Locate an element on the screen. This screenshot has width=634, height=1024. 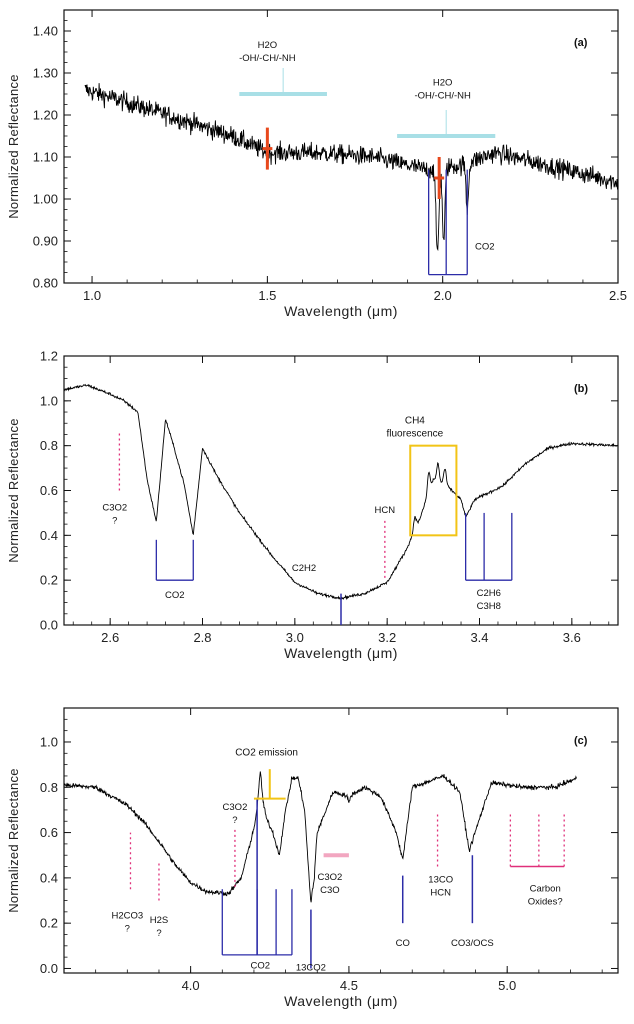
x-tick-label: 1.5 is located at coordinates (267, 295).